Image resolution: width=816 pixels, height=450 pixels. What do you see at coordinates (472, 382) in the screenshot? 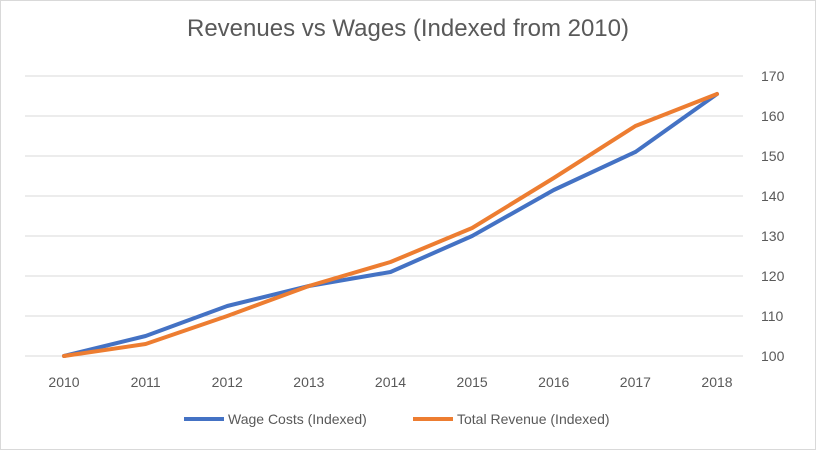
I see `x-tick-label: 2015` at bounding box center [472, 382].